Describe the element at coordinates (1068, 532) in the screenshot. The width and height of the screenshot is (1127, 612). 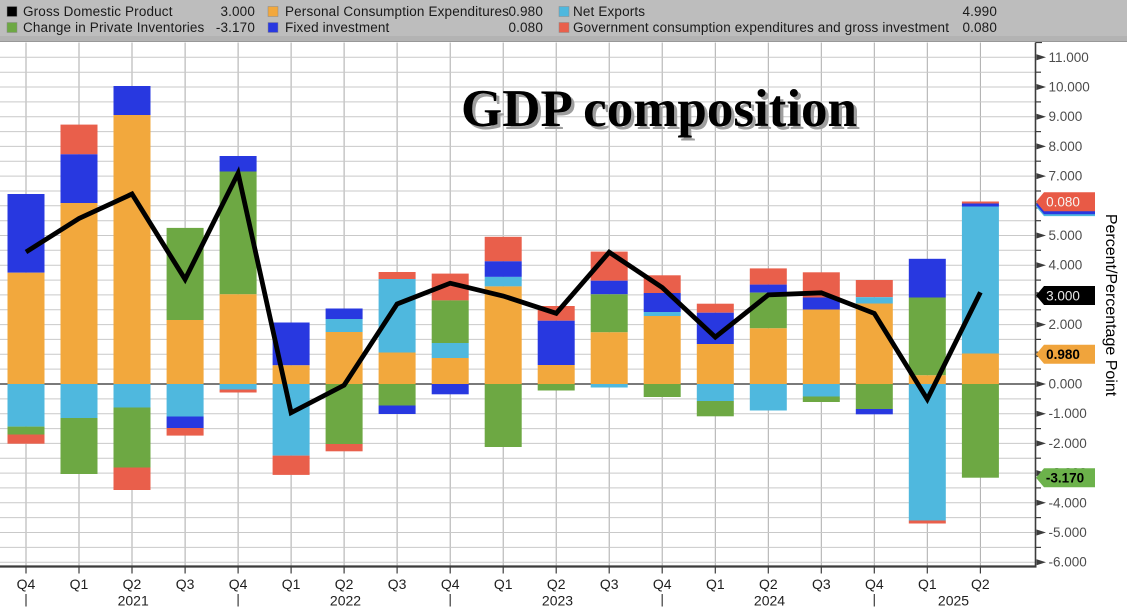
I see `svg-text: -5.000` at that location.